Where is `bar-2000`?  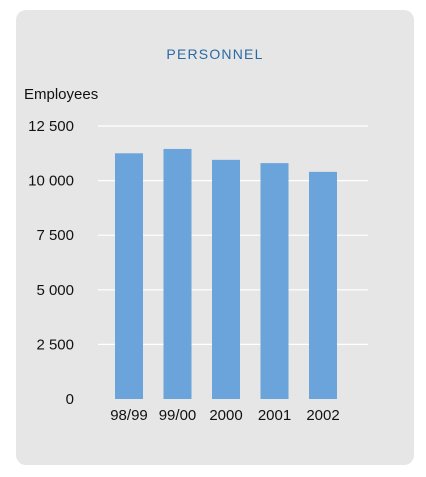
bar-2000 is located at coordinates (226, 279).